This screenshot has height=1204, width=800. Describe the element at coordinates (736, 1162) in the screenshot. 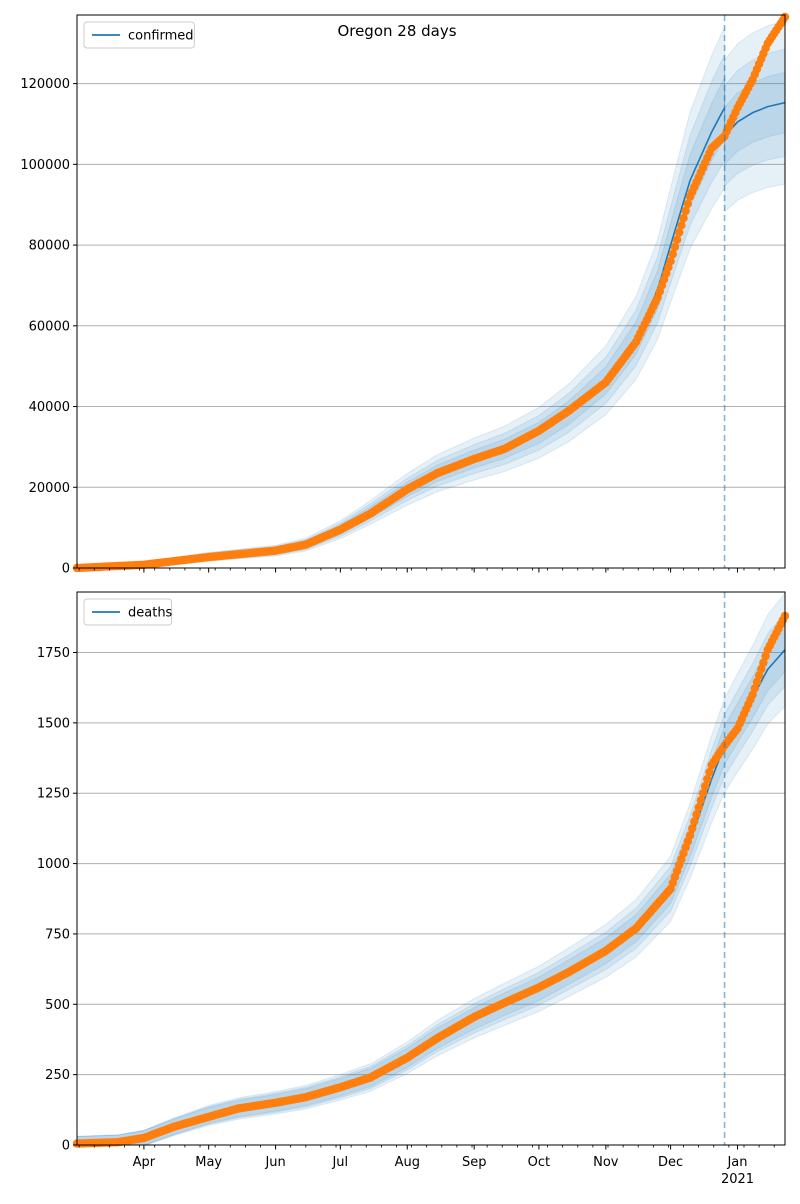

I see `x-tick-label: Jan` at that location.